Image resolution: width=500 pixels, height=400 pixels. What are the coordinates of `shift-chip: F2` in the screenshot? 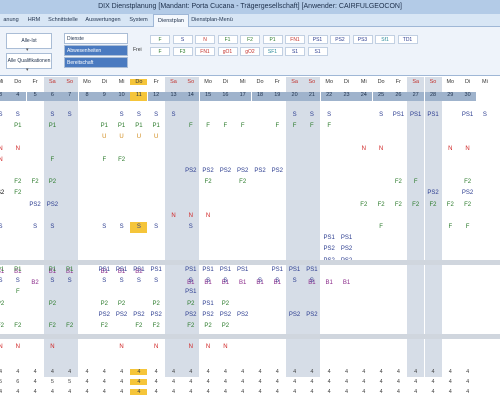 It's located at (250, 39).